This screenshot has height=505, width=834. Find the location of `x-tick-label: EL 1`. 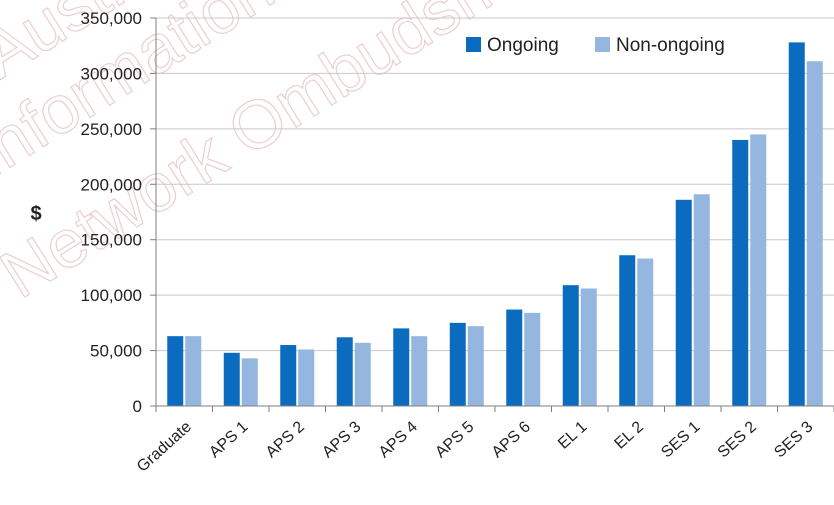

x-tick-label: EL 1 is located at coordinates (572, 435).